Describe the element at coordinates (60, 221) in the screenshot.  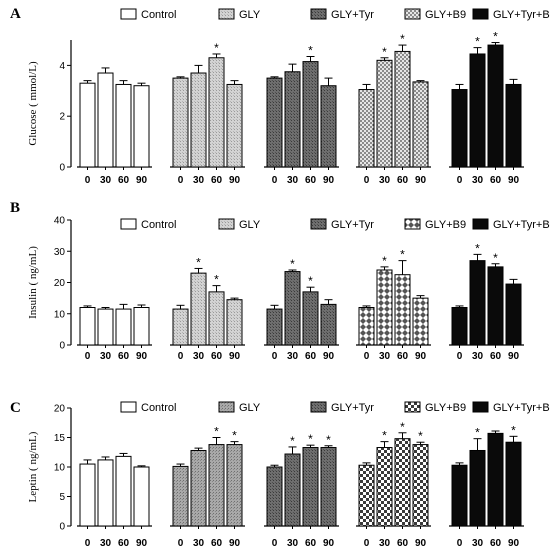
I see `y-tick-label: 40` at that location.